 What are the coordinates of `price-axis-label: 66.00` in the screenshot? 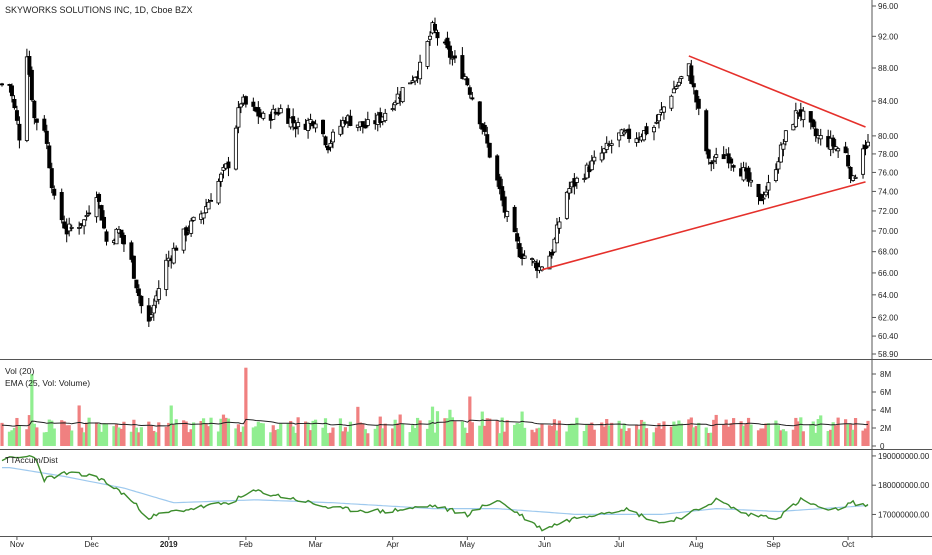 It's located at (888, 273).